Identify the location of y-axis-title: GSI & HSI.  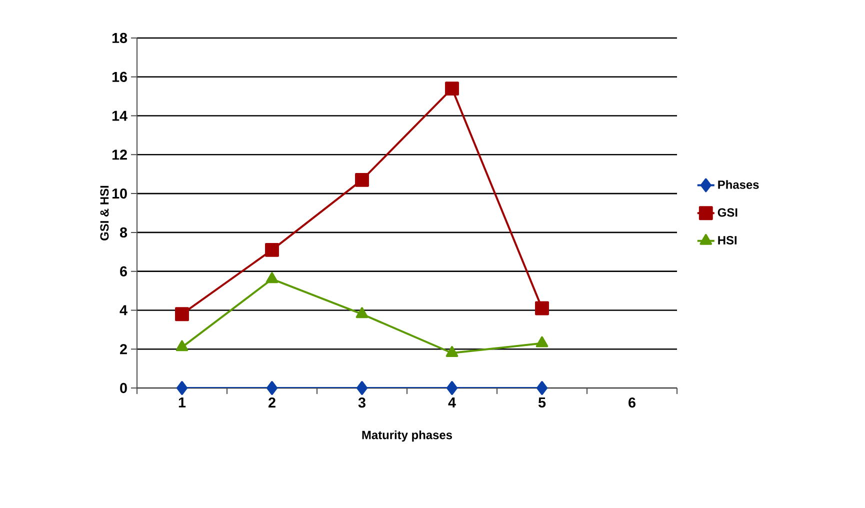
(104, 213).